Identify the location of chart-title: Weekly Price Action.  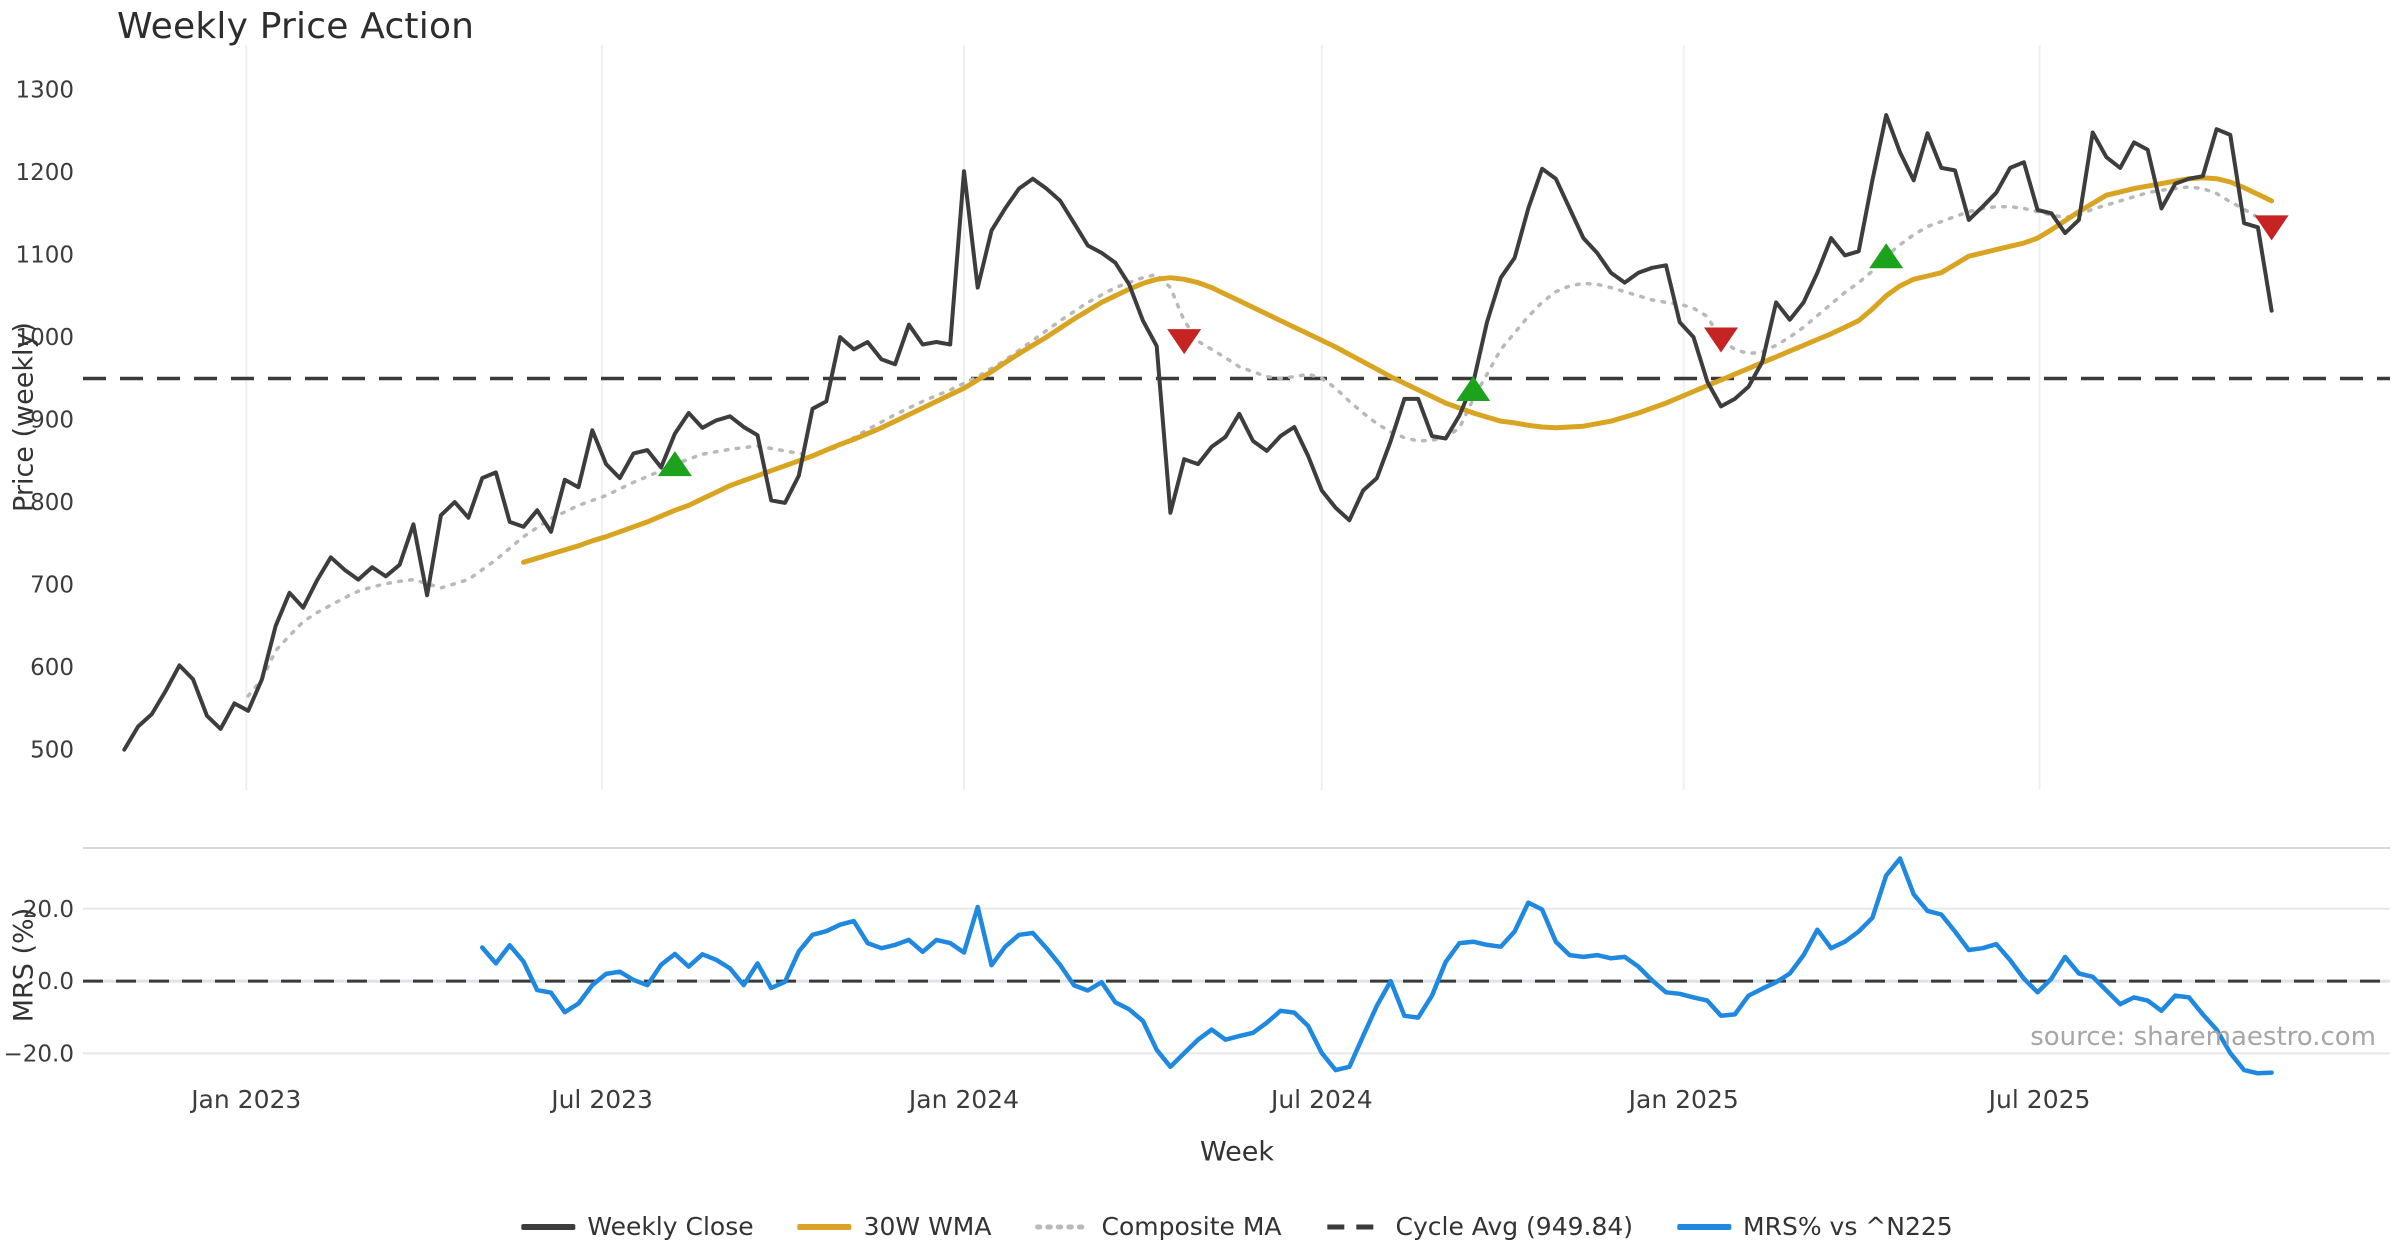
(296, 26).